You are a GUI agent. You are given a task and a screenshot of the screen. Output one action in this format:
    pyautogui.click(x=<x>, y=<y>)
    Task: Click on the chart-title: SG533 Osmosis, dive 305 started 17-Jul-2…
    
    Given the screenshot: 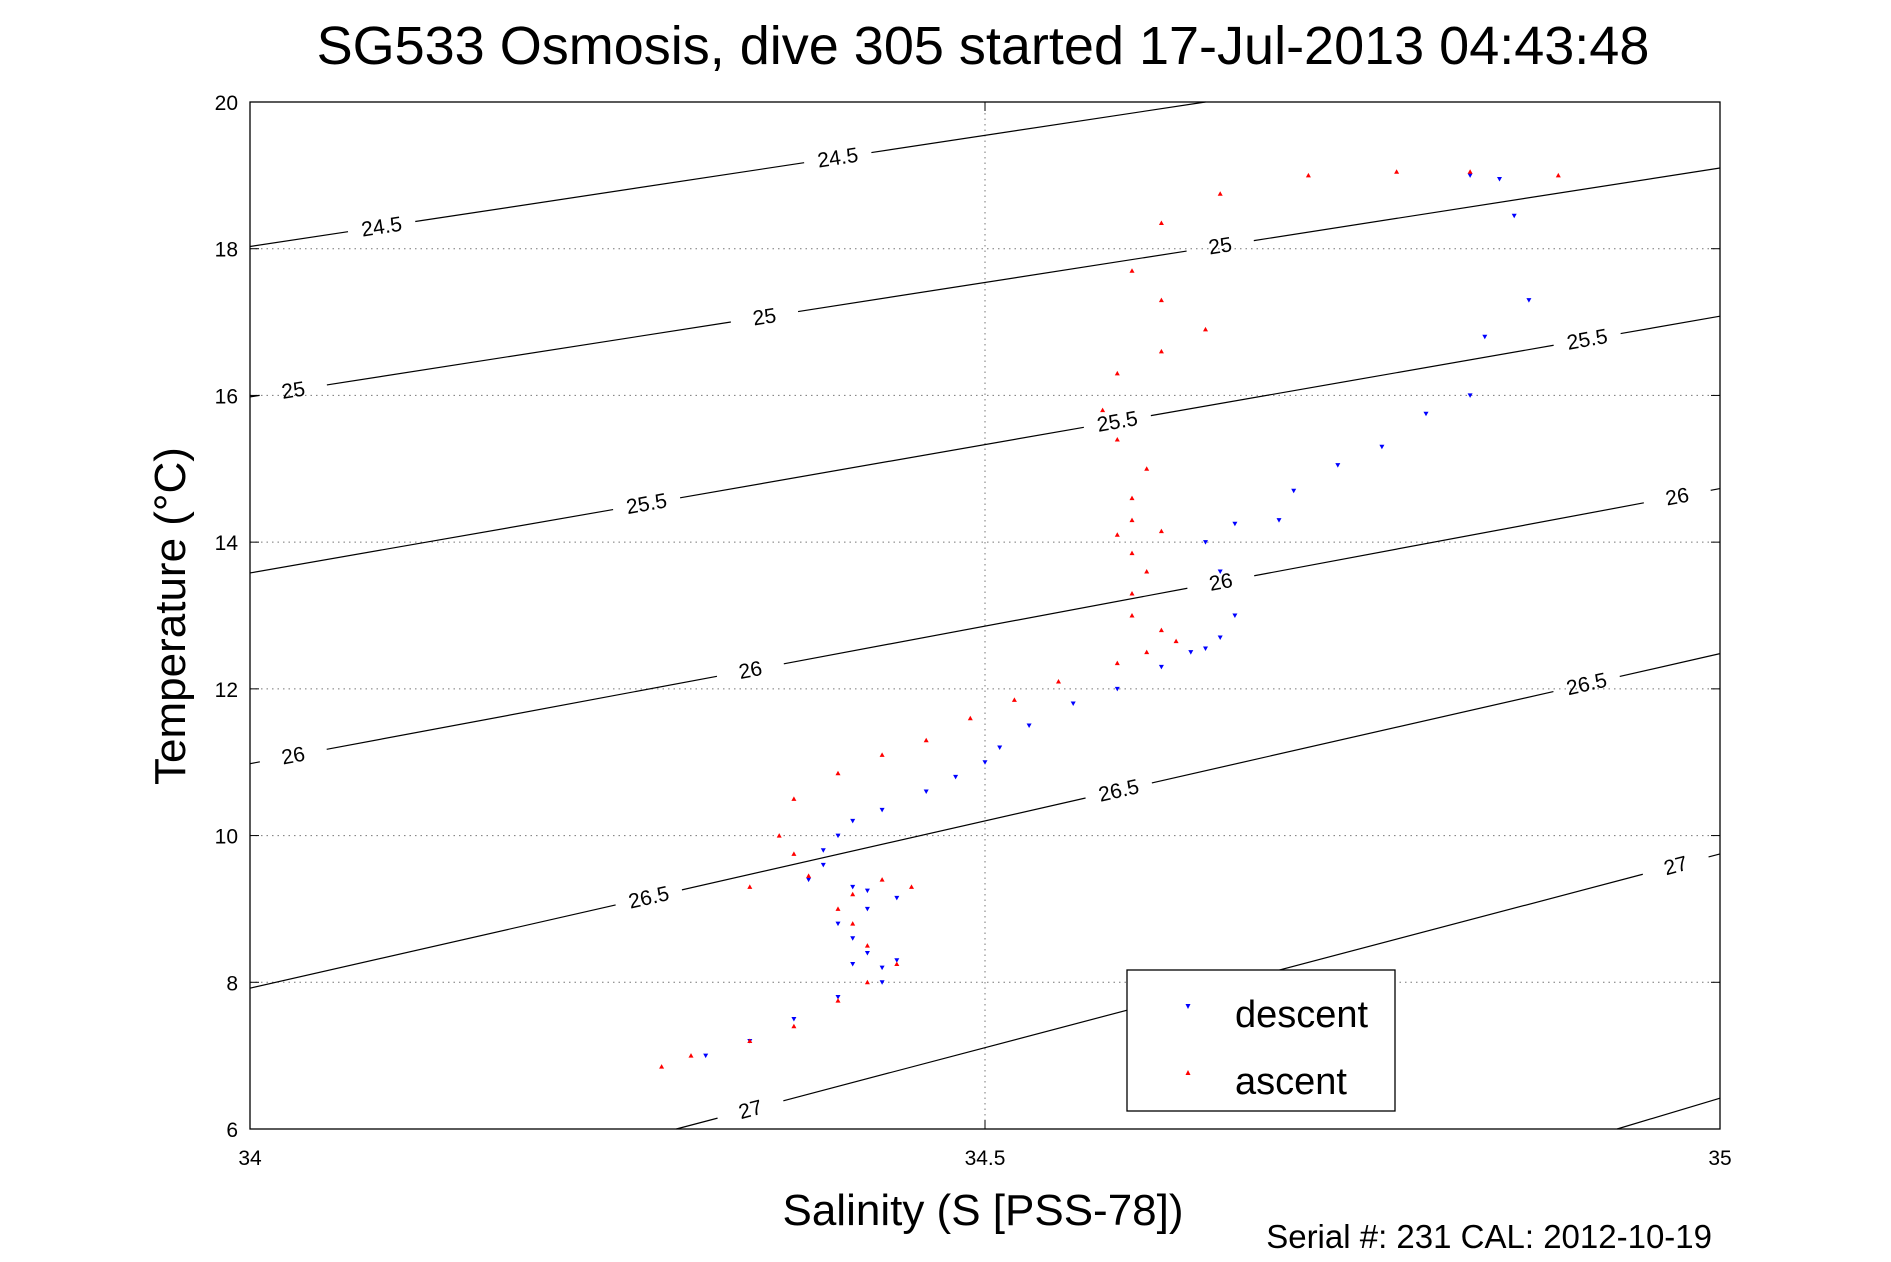 What is the action you would take?
    pyautogui.click(x=983, y=46)
    